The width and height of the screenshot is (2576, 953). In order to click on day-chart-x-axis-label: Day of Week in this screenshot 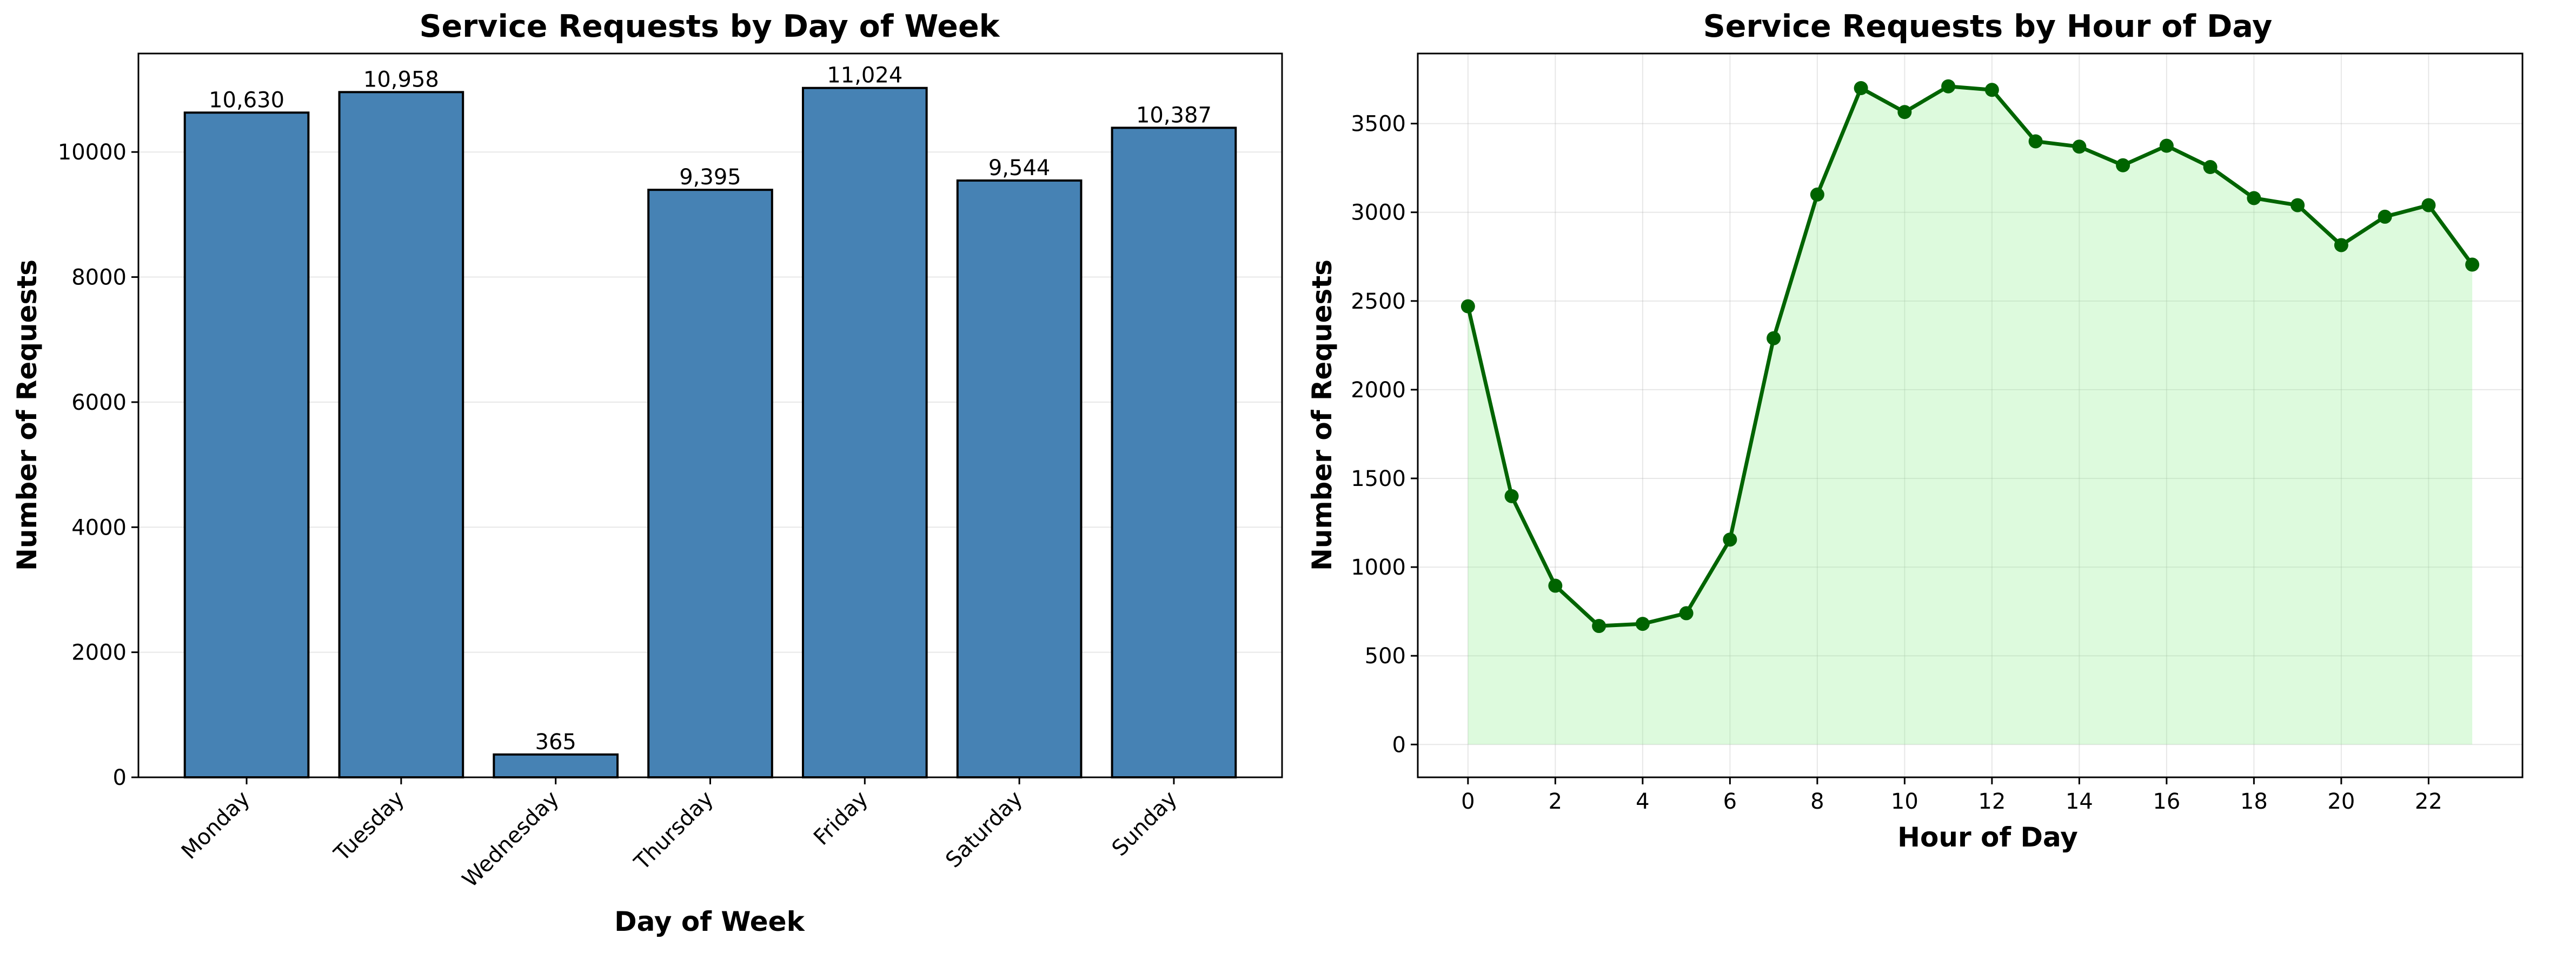, I will do `click(709, 921)`.